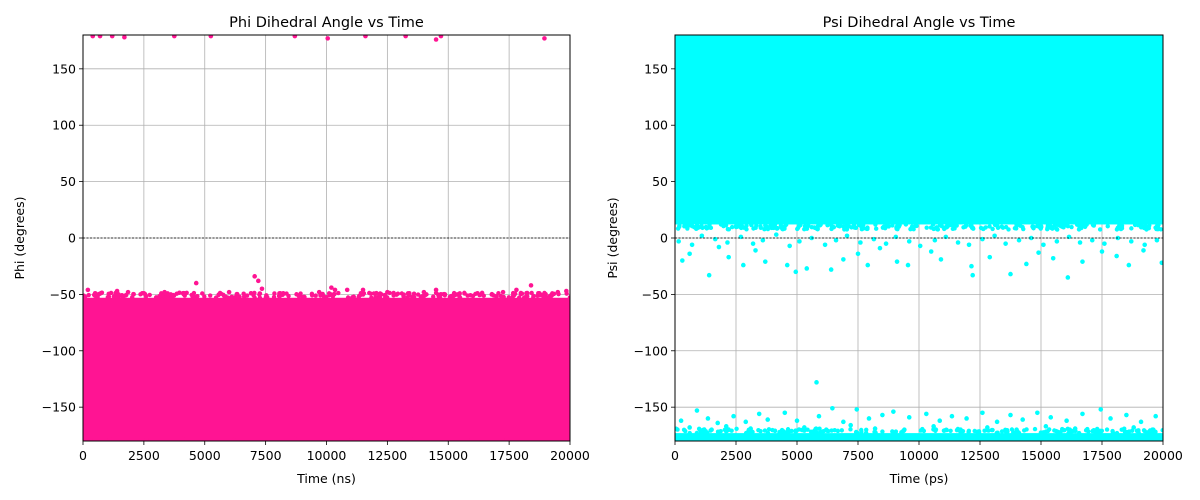 This screenshot has height=500, width=1200. Describe the element at coordinates (664, 238) in the screenshot. I see `psi-y-tick-label: 0` at that location.